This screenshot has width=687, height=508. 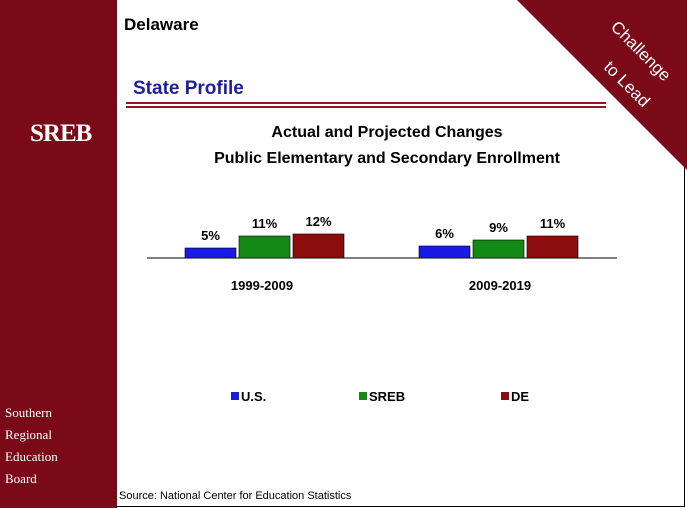 What do you see at coordinates (61, 133) in the screenshot?
I see `sreb-logo: SREB` at bounding box center [61, 133].